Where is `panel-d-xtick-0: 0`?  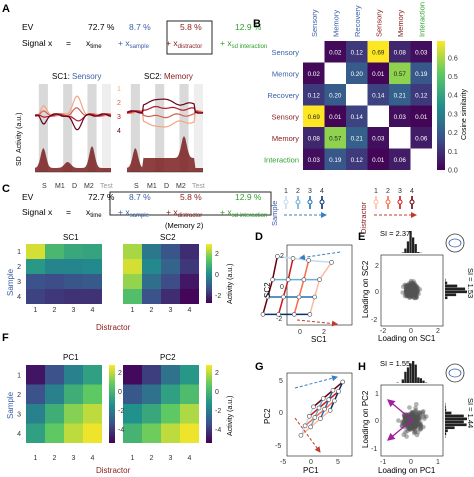 panel-d-xtick-0: 0 is located at coordinates (300, 332).